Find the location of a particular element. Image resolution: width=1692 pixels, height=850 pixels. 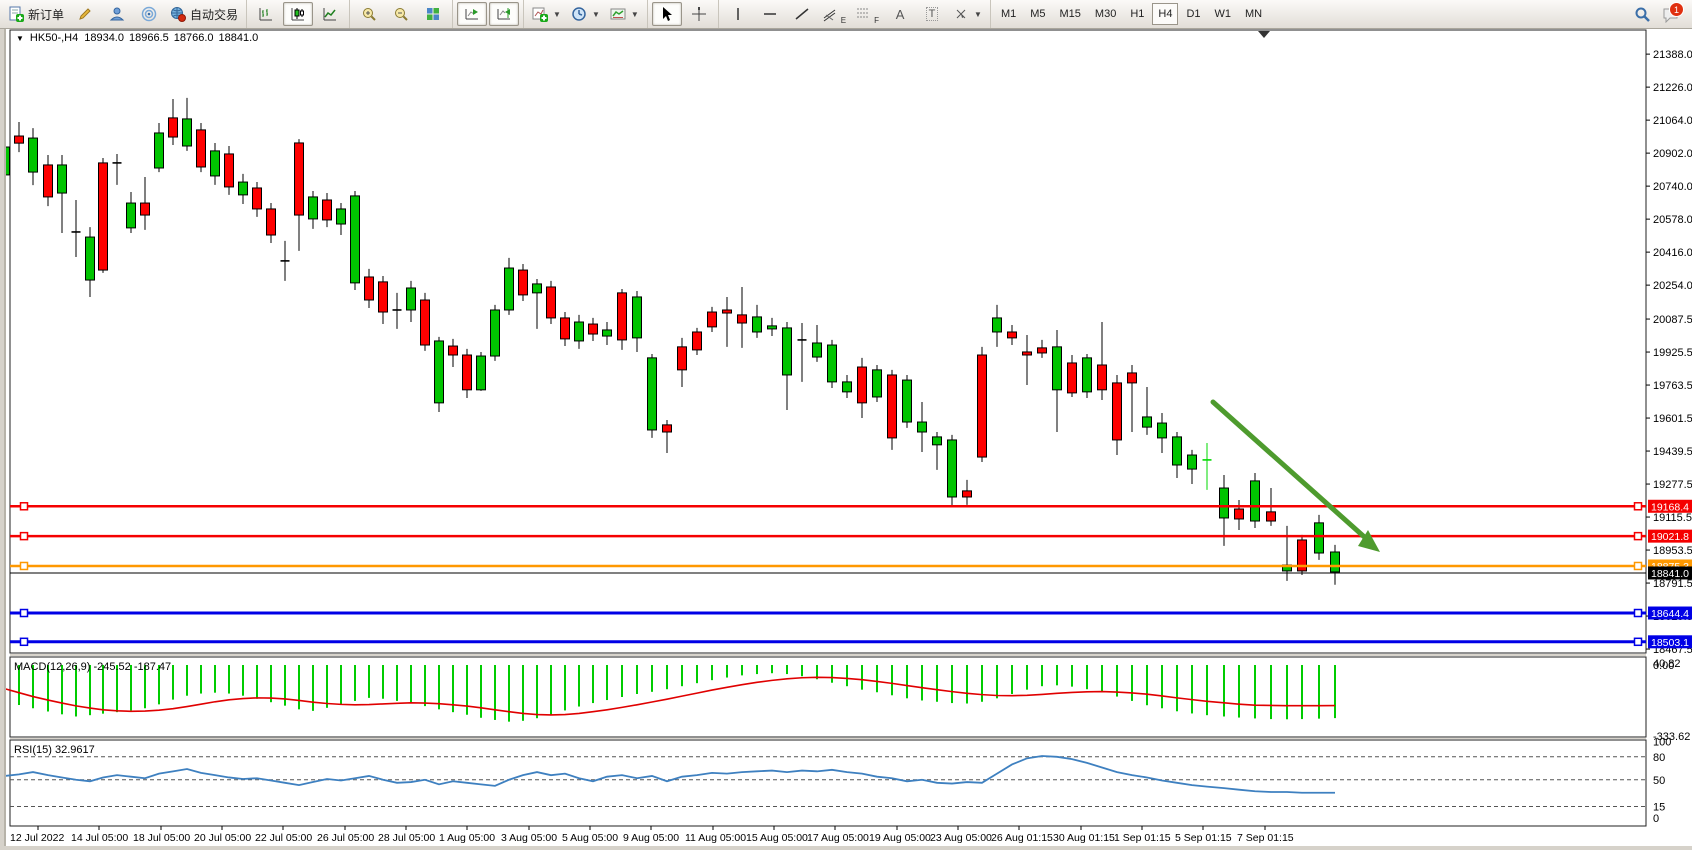

indicators-button: ▼ is located at coordinates (546, 14).